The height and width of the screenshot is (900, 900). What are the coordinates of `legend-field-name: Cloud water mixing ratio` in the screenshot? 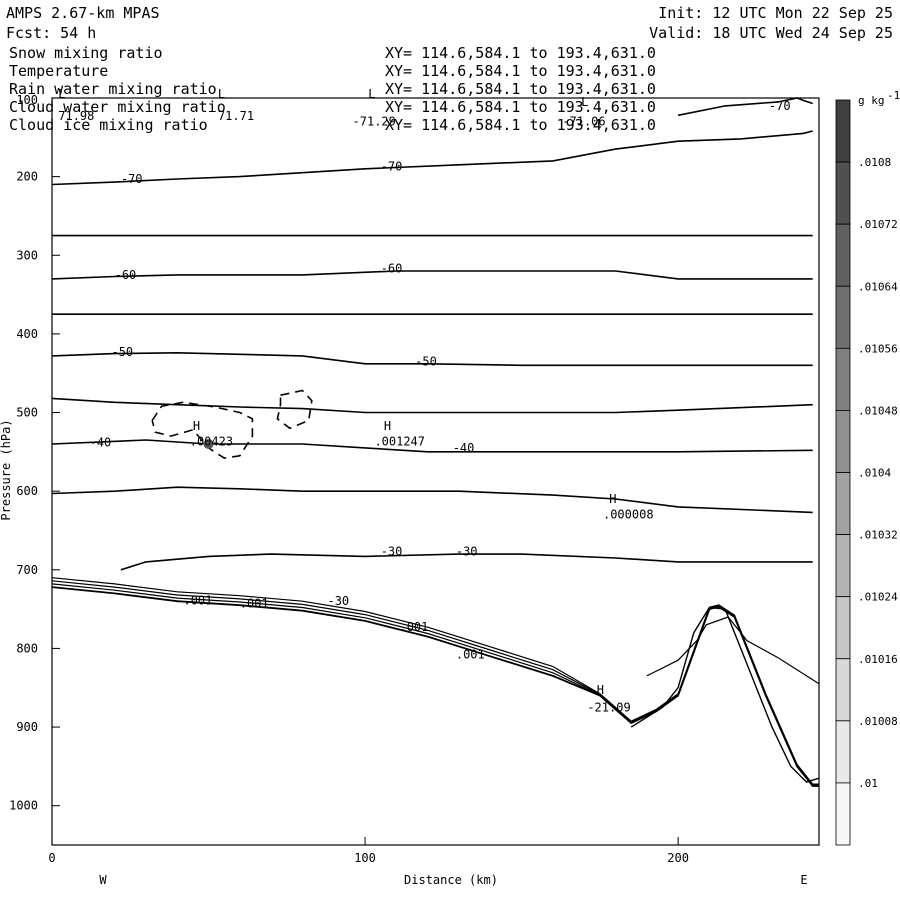 It's located at (117, 107).